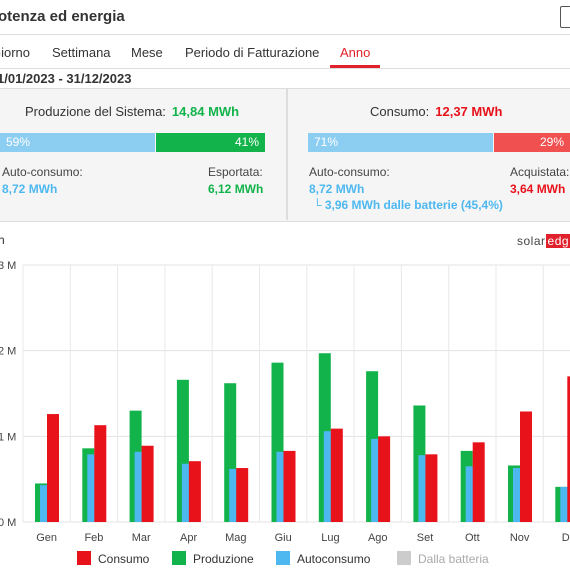  What do you see at coordinates (242, 495) in the screenshot?
I see `bar-consumo-mag` at bounding box center [242, 495].